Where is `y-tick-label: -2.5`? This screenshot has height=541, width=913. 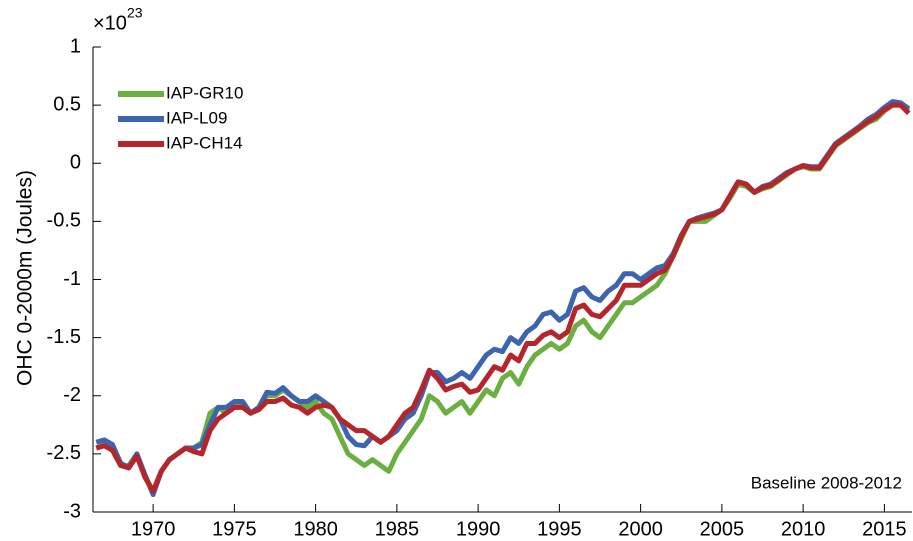 y-tick-label: -2.5 is located at coordinates (64, 453).